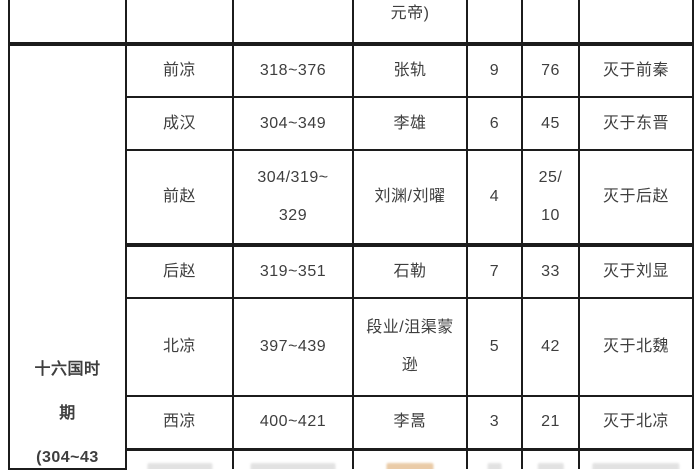  Describe the element at coordinates (410, 347) in the screenshot. I see `cell-founder: 段业/沮渠蒙 逊` at that location.